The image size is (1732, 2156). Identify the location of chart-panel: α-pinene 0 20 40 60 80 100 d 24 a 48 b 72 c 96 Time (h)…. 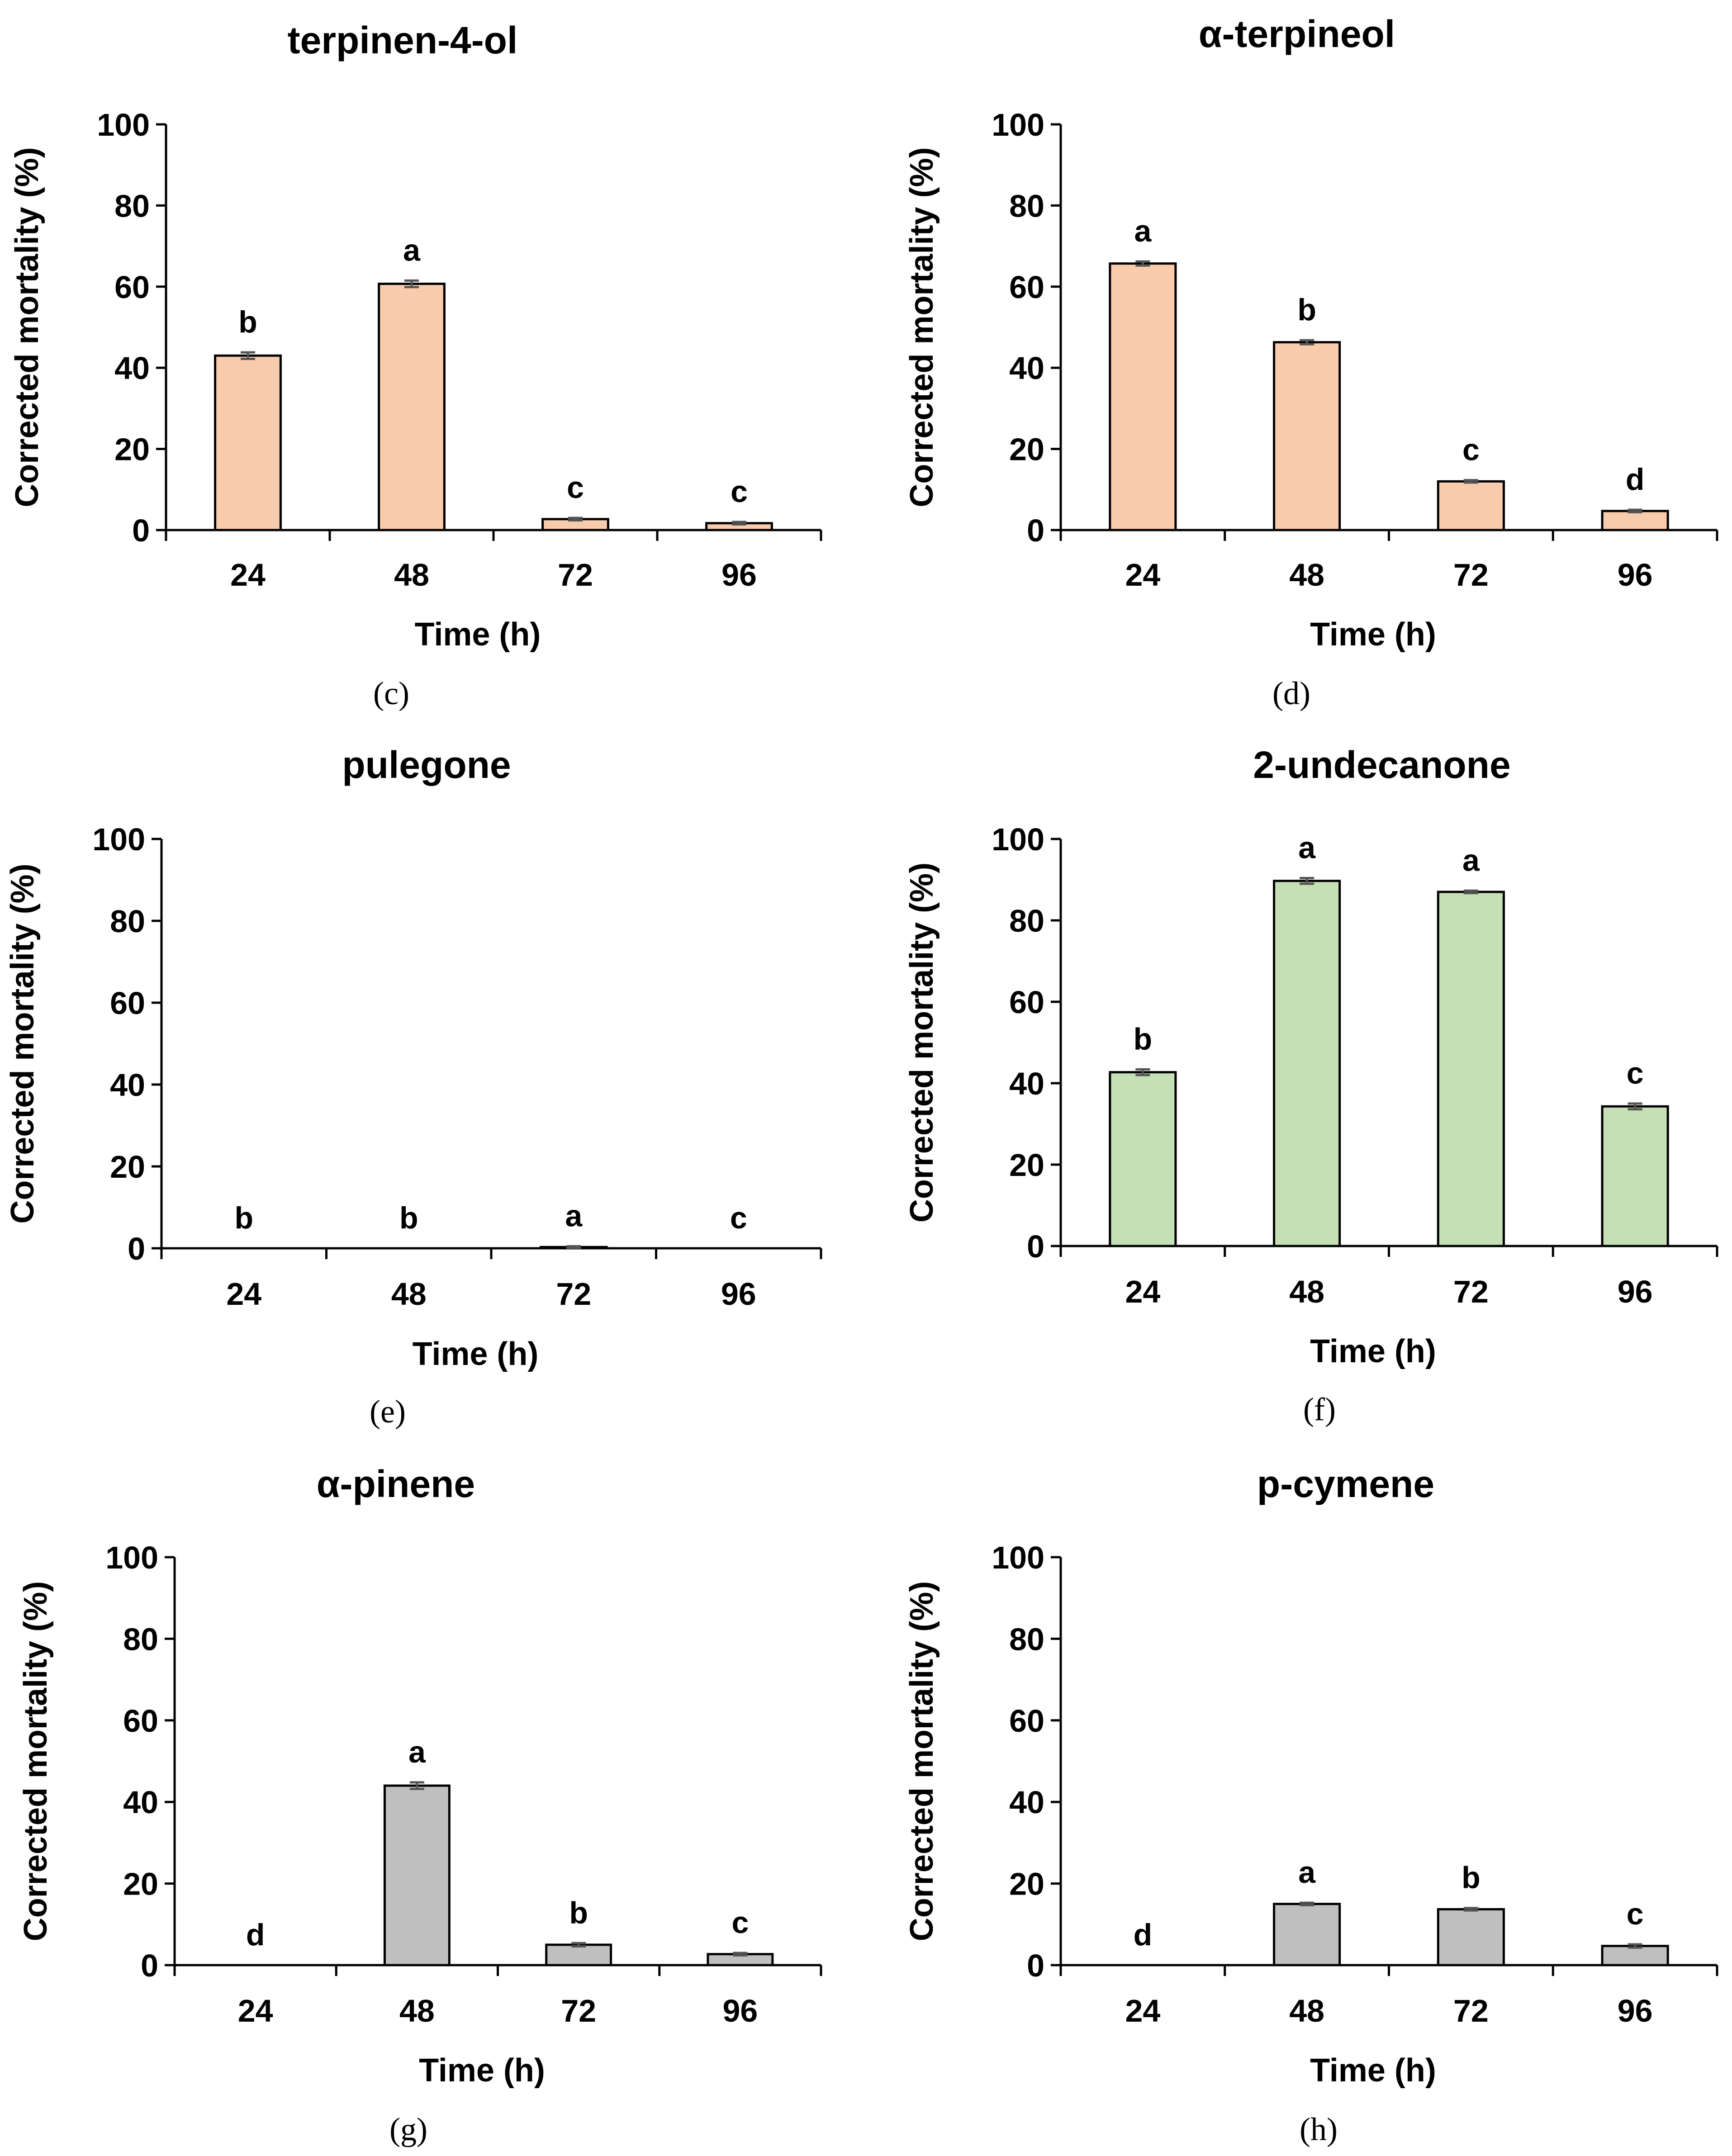
(420, 1805).